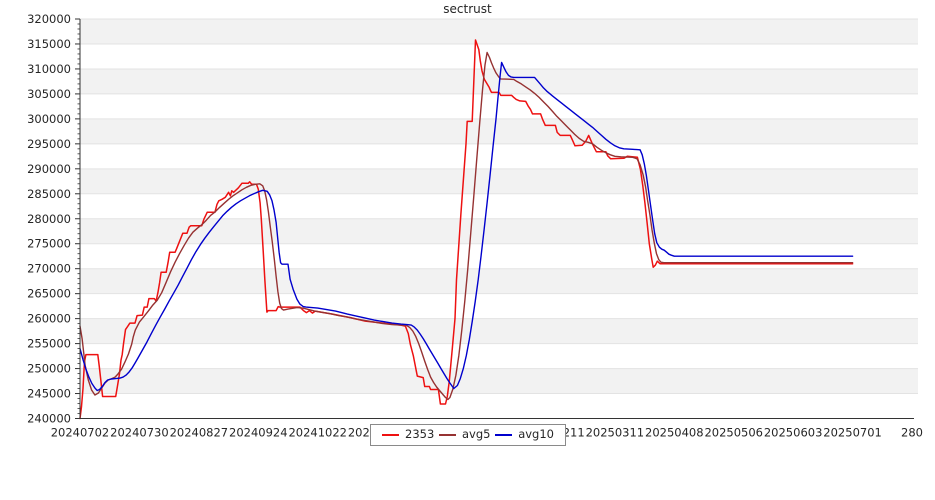 This screenshot has width=935, height=500. I want to click on legend-item-avg10: avg10, so click(524, 435).